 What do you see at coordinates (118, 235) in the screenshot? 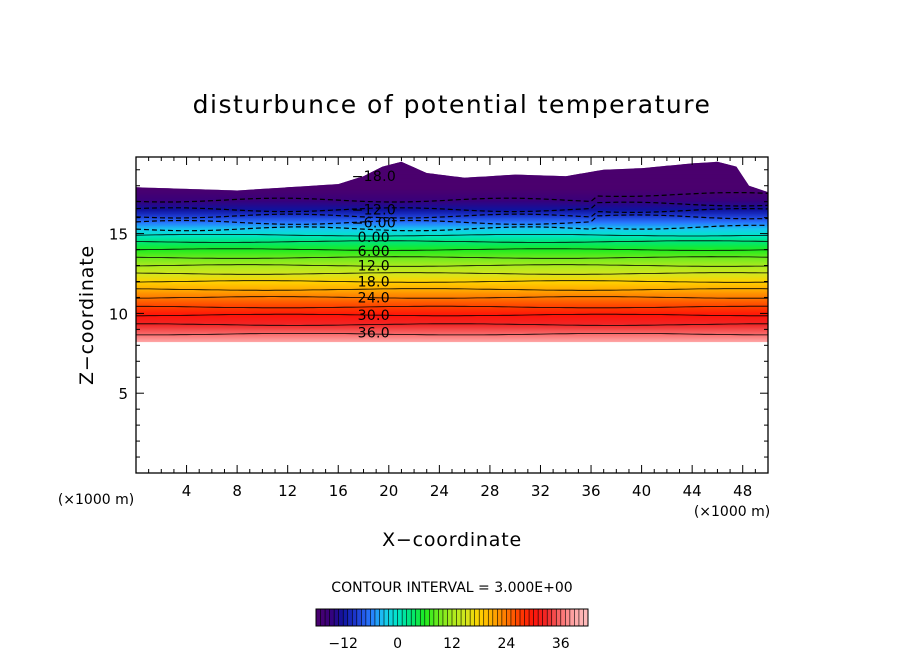
I see `y-tick-label: 15` at bounding box center [118, 235].